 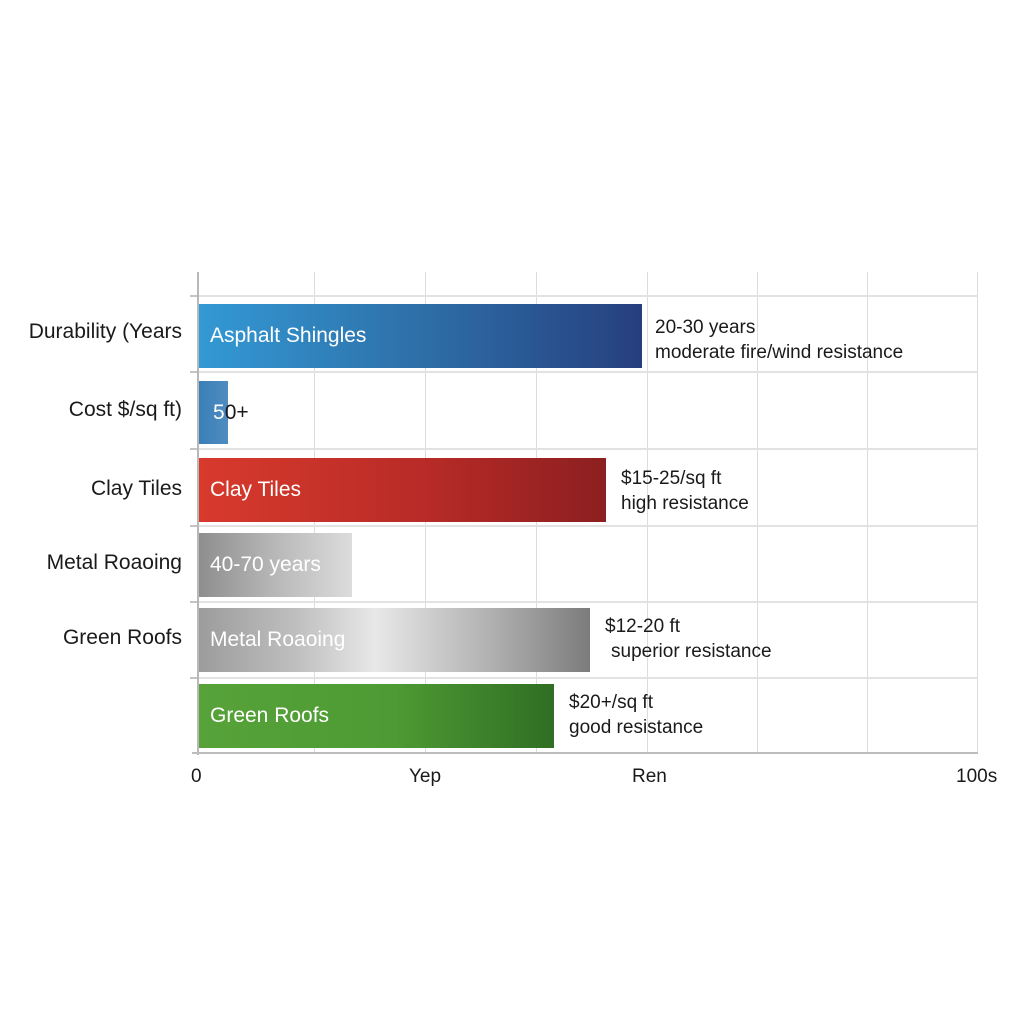 I want to click on annotation-green: $20+/sq ft good resistance, so click(x=636, y=715).